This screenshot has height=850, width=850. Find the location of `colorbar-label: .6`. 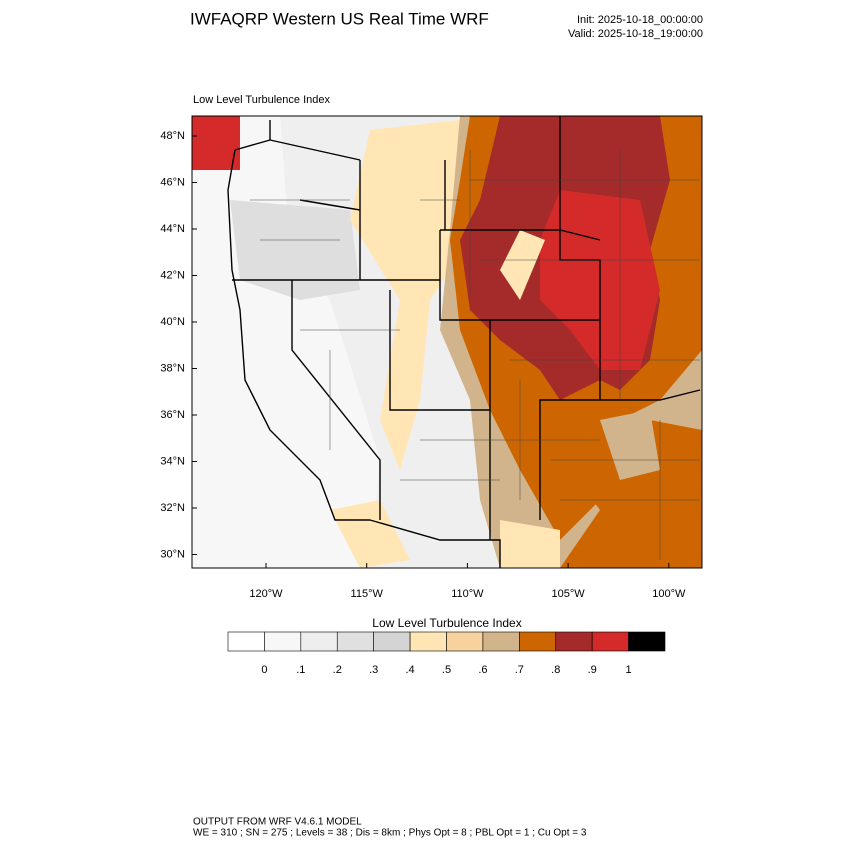

colorbar-label: .6 is located at coordinates (482, 670).